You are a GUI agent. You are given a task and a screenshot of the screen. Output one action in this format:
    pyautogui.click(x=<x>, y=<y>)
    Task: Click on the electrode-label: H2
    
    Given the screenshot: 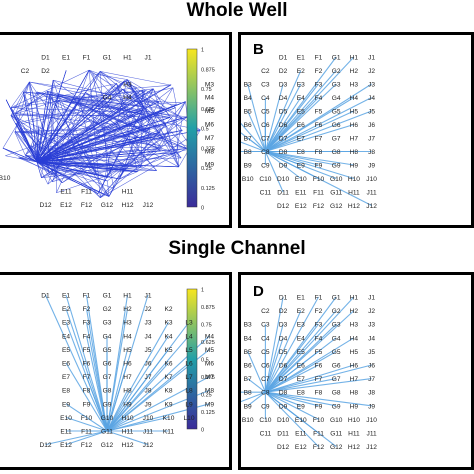 What is the action you would take?
    pyautogui.click(x=354, y=311)
    